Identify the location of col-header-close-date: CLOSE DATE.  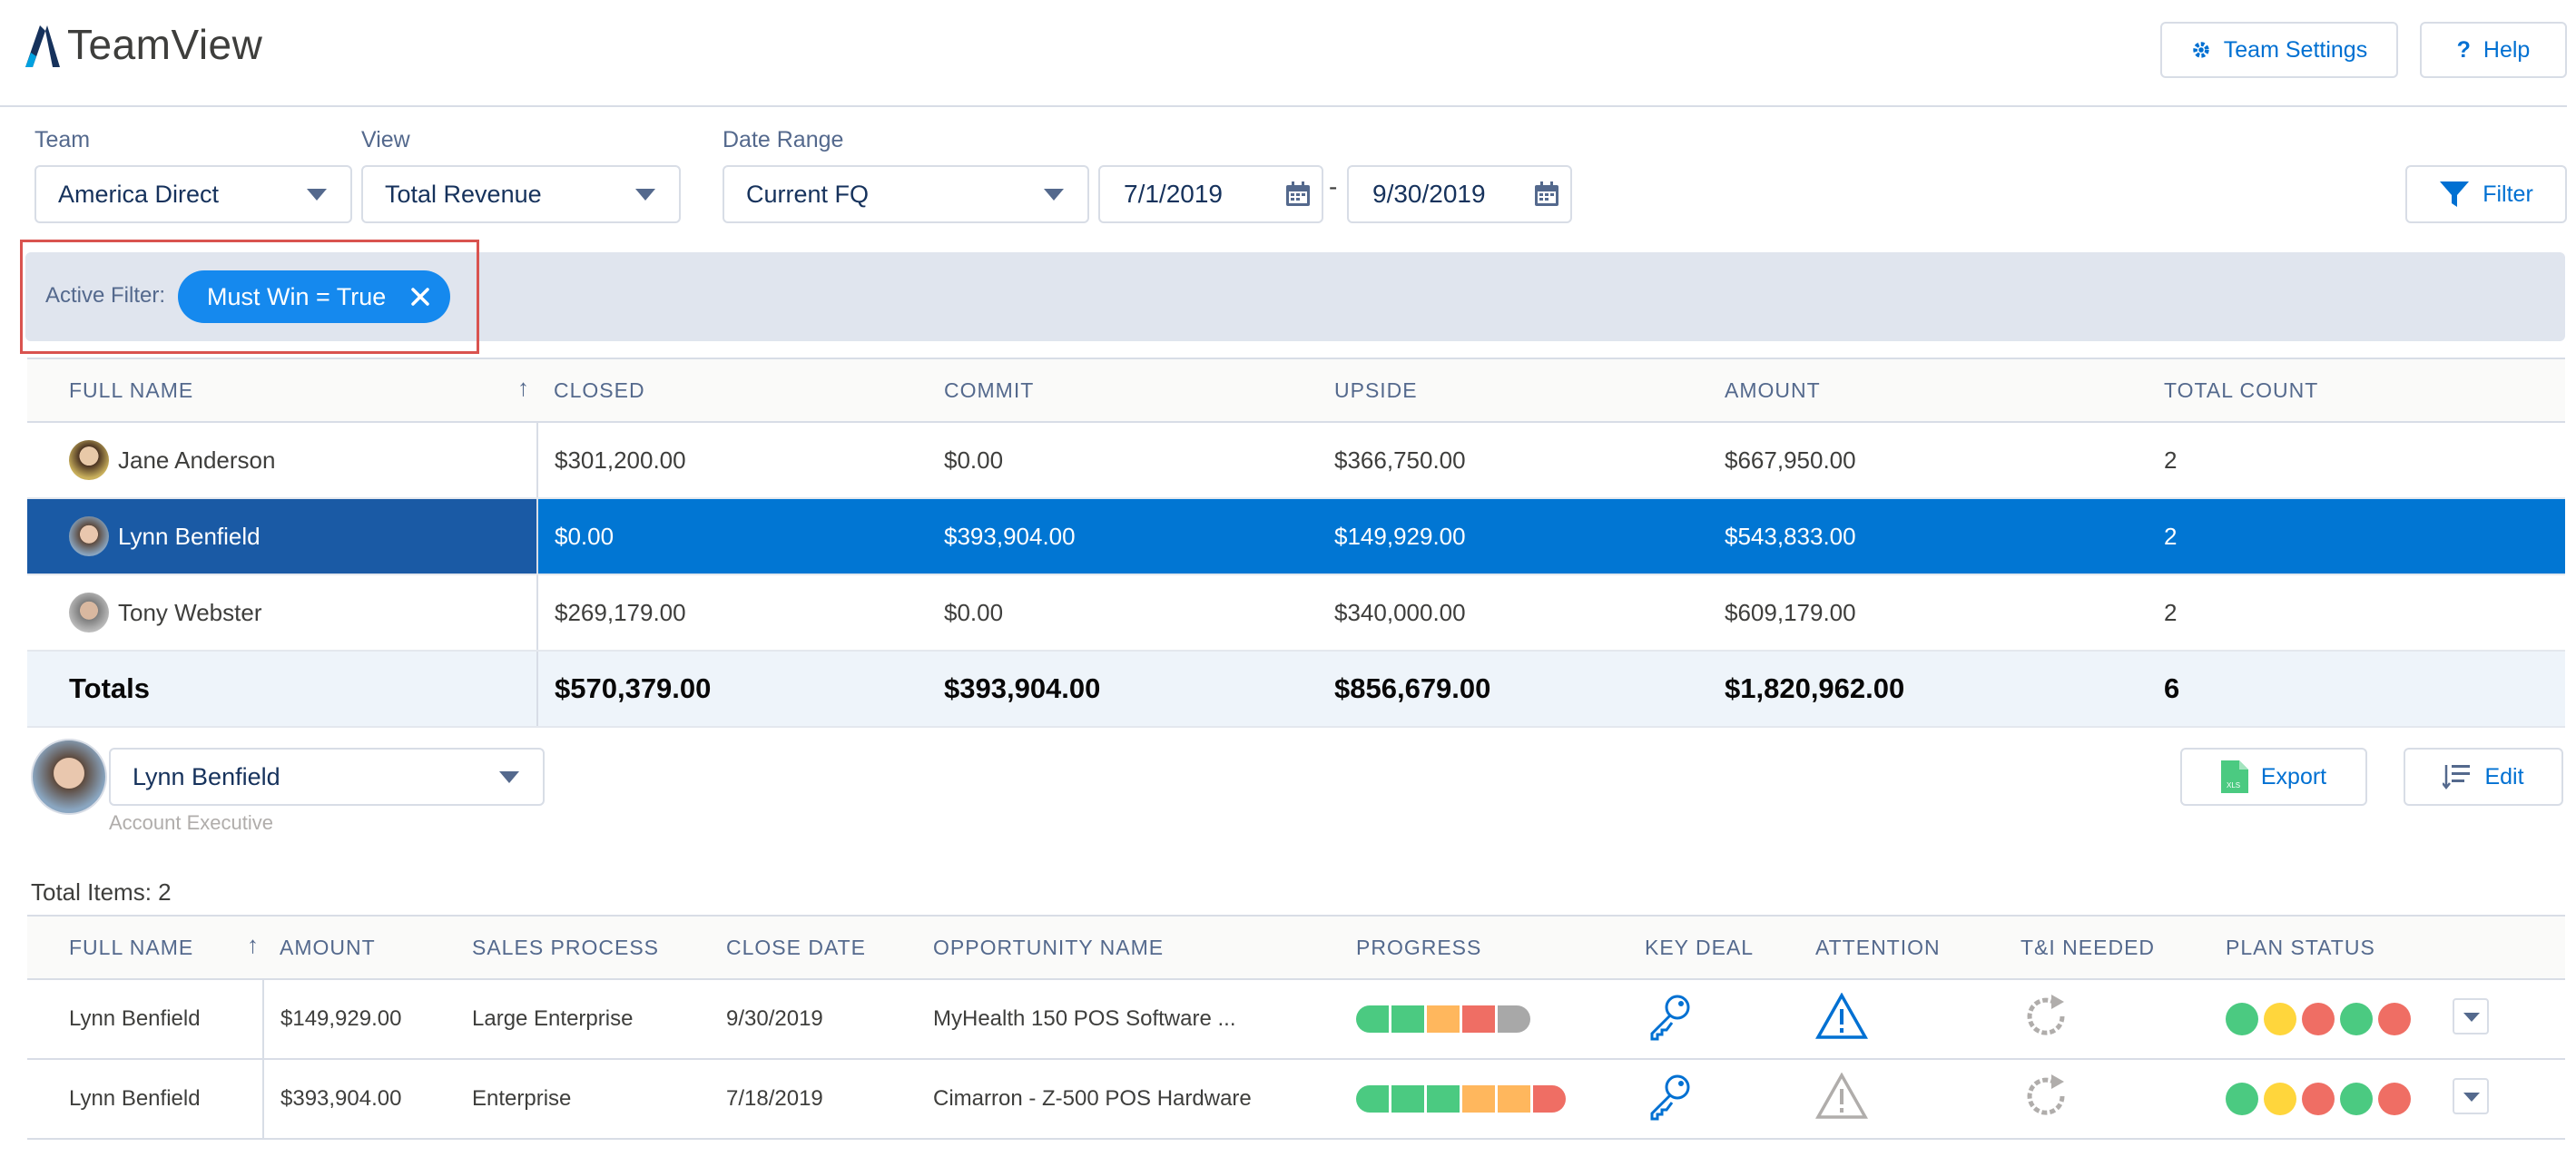
(813, 947).